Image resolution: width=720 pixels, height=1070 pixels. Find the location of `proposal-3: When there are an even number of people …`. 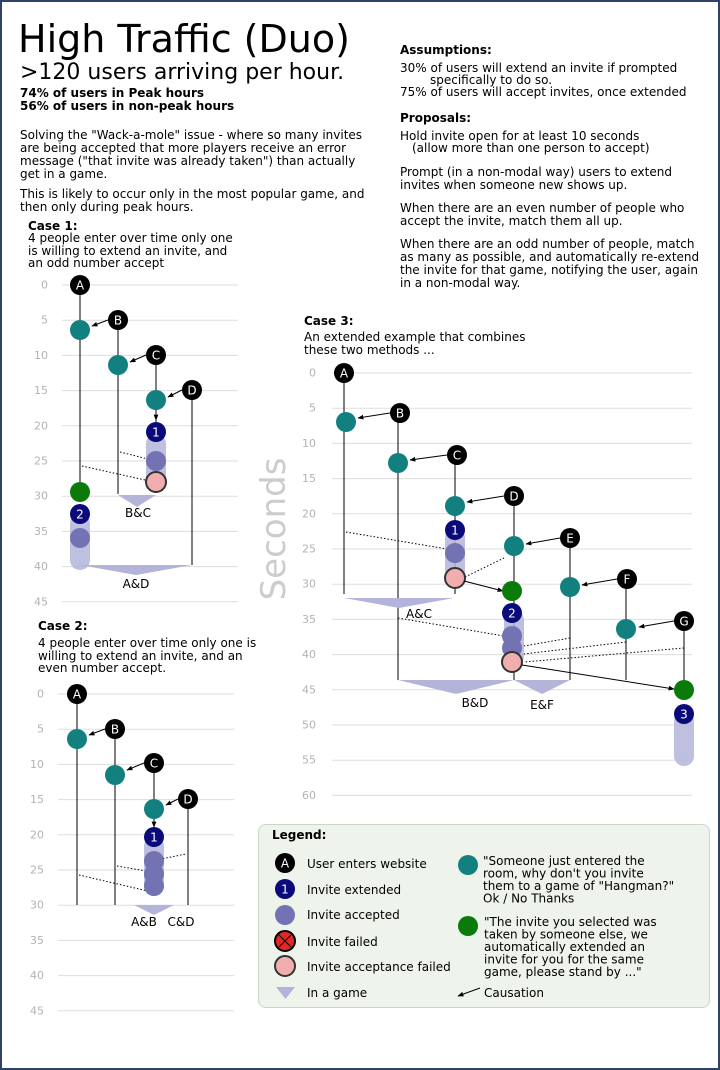

proposal-3: When there are an even number of people … is located at coordinates (542, 214).